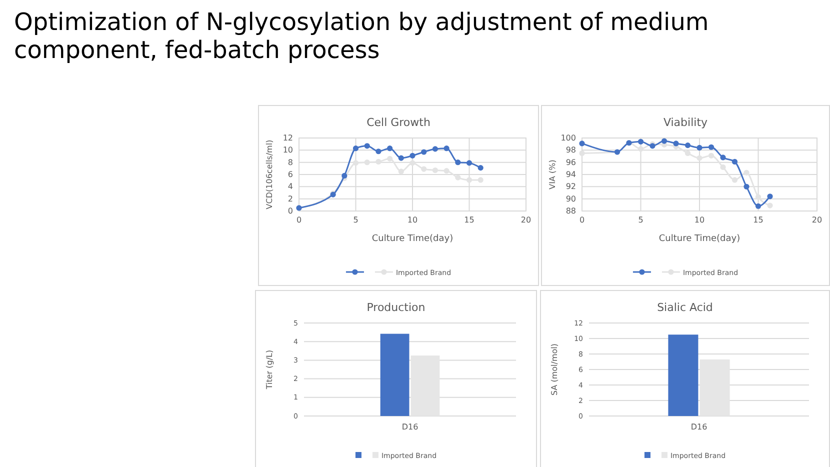 This screenshot has width=830, height=467. What do you see at coordinates (290, 211) in the screenshot?
I see `y-tick-label: 0` at bounding box center [290, 211].